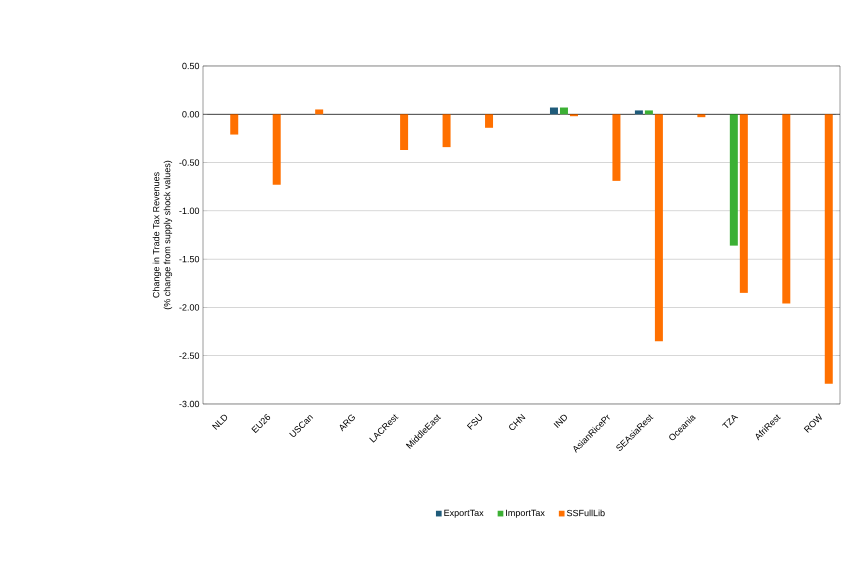 The image size is (854, 580). What do you see at coordinates (189, 162) in the screenshot?
I see `y-tick-label: -0.50` at bounding box center [189, 162].